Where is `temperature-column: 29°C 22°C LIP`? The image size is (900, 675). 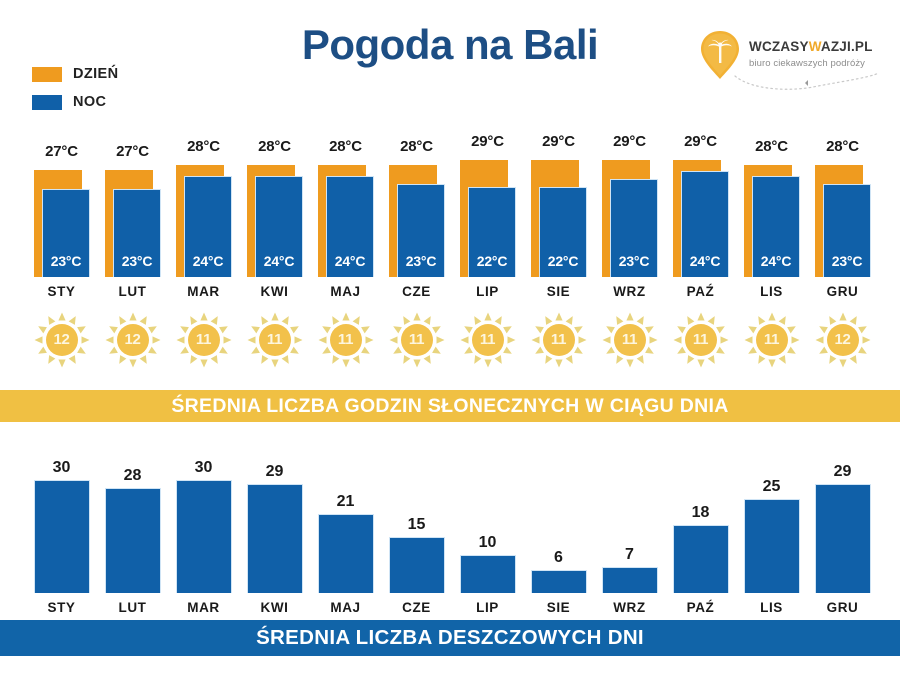
temperature-column: 29°C 22°C LIP is located at coordinates (487, 215).